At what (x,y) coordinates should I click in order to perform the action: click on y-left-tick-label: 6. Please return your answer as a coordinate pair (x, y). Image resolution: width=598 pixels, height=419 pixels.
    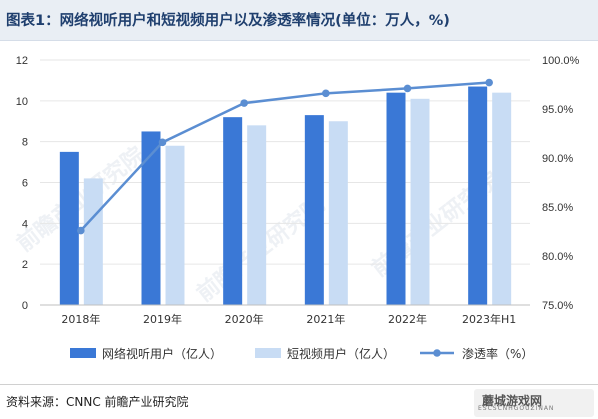
    Looking at the image, I should click on (25, 184).